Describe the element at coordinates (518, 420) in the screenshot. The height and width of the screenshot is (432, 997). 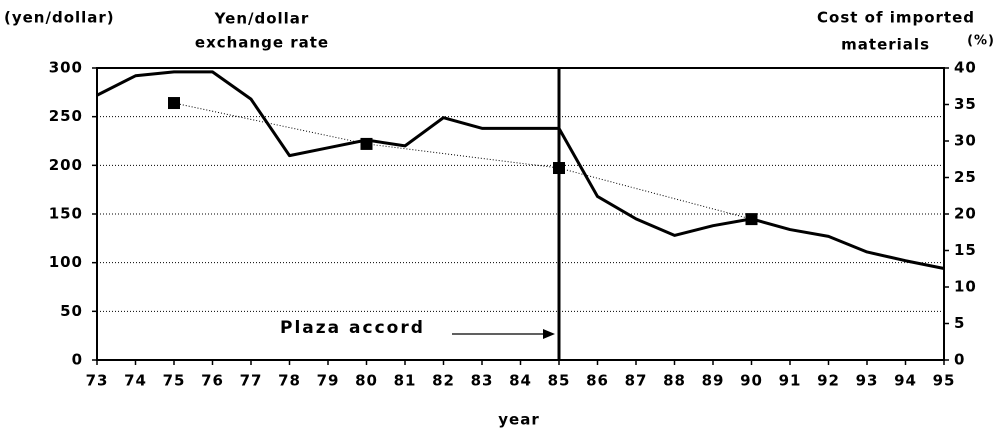
I see `x-axis-label: year` at that location.